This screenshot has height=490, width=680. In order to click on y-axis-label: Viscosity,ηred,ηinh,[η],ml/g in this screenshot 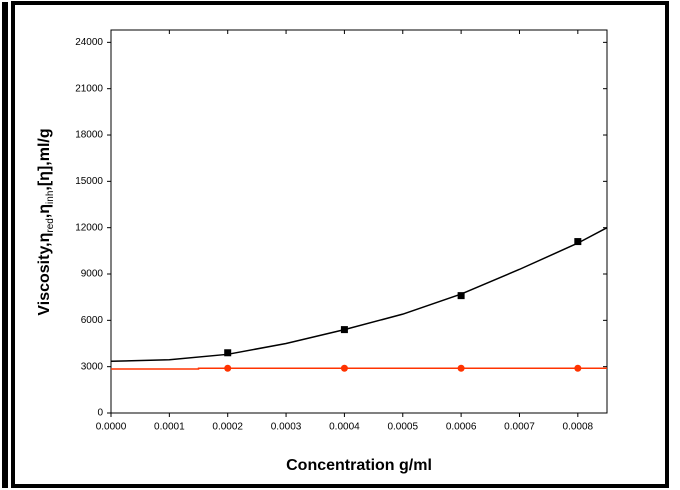, I will do `click(45, 221)`.